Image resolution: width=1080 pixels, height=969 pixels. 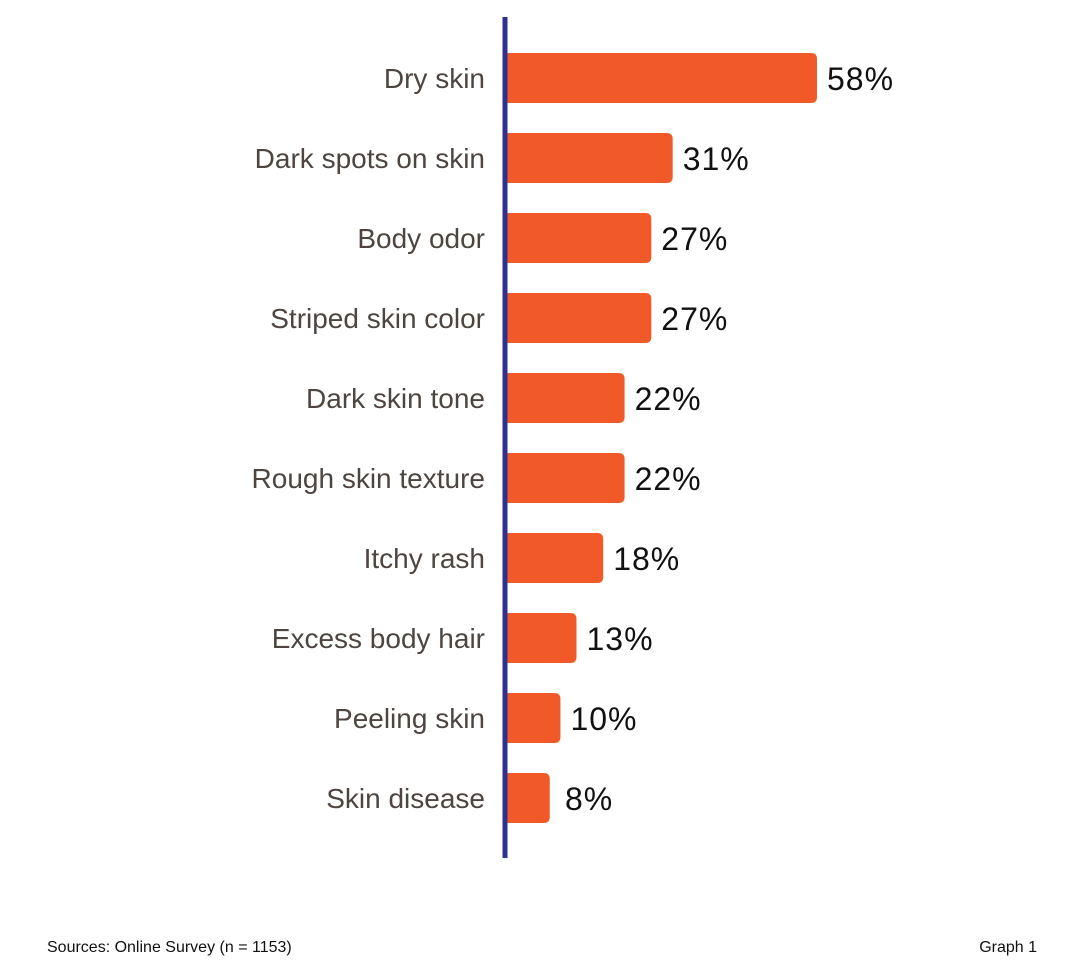 I want to click on value-label-skin-disease: 8%, so click(x=589, y=799).